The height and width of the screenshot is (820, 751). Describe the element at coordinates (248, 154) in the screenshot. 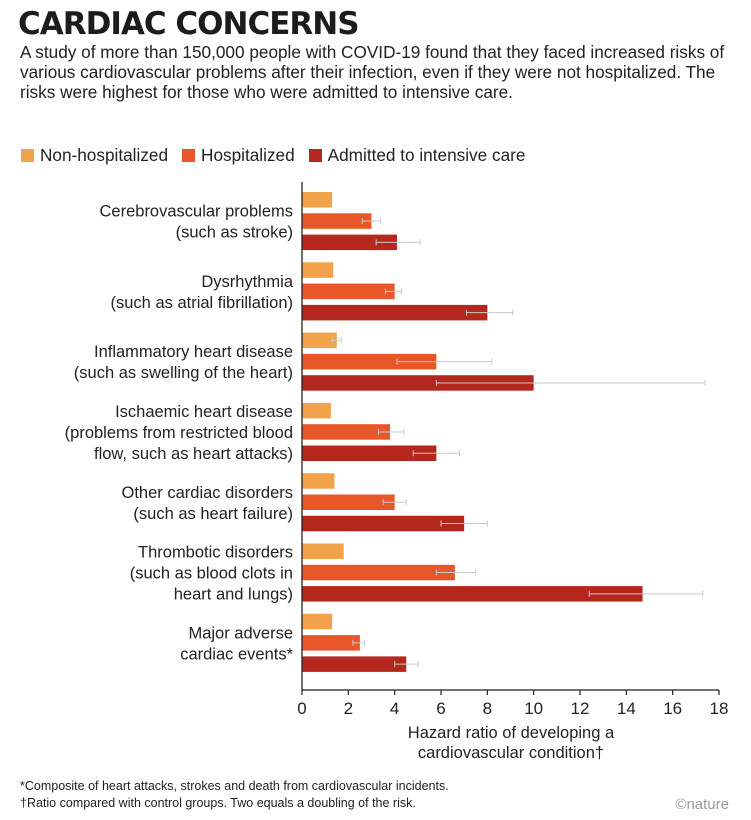

I see `legend-label-hospitalized: Hospitalized` at that location.